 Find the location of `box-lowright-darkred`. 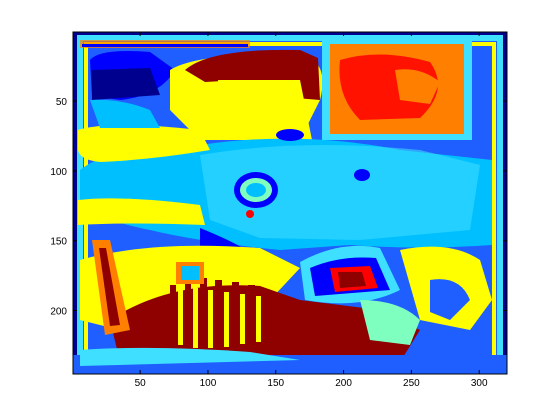

box-lowright-darkred is located at coordinates (352, 280).